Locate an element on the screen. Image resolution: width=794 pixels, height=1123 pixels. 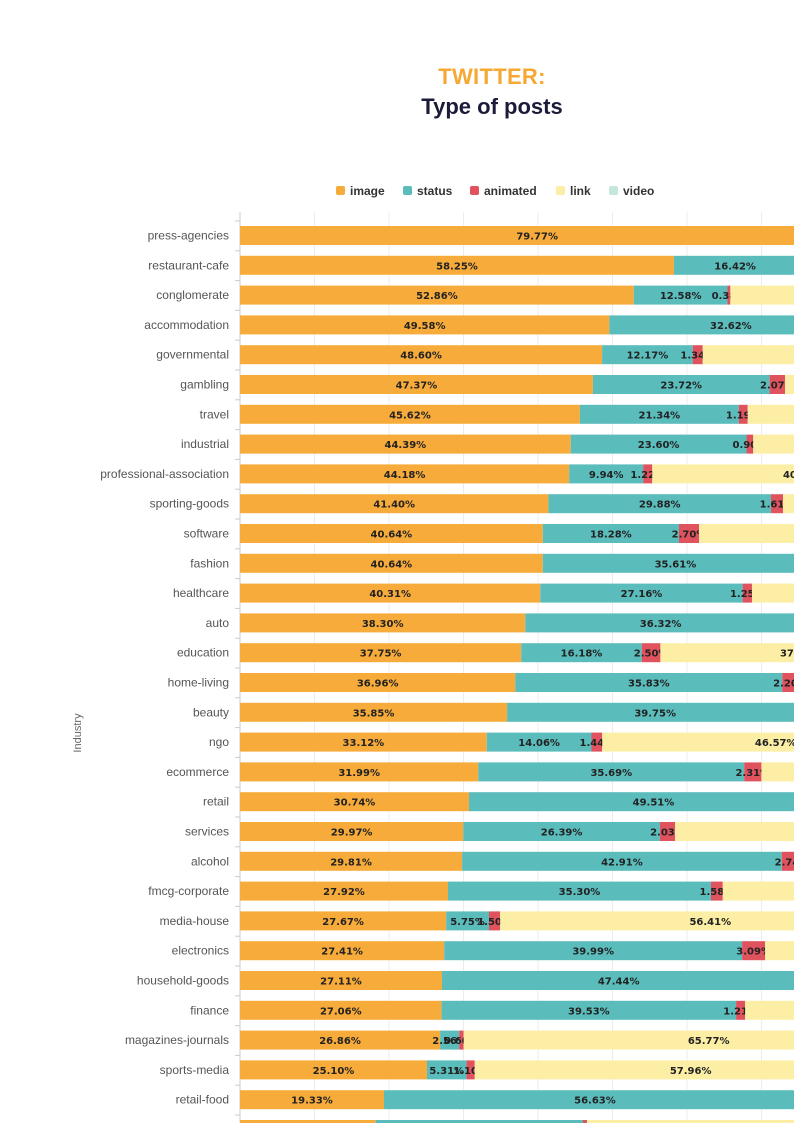
legend-label-image: image is located at coordinates (367, 191).